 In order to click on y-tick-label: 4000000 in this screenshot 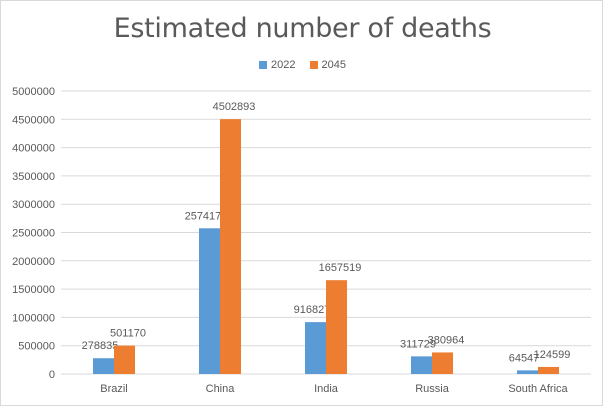, I will do `click(33, 149)`.